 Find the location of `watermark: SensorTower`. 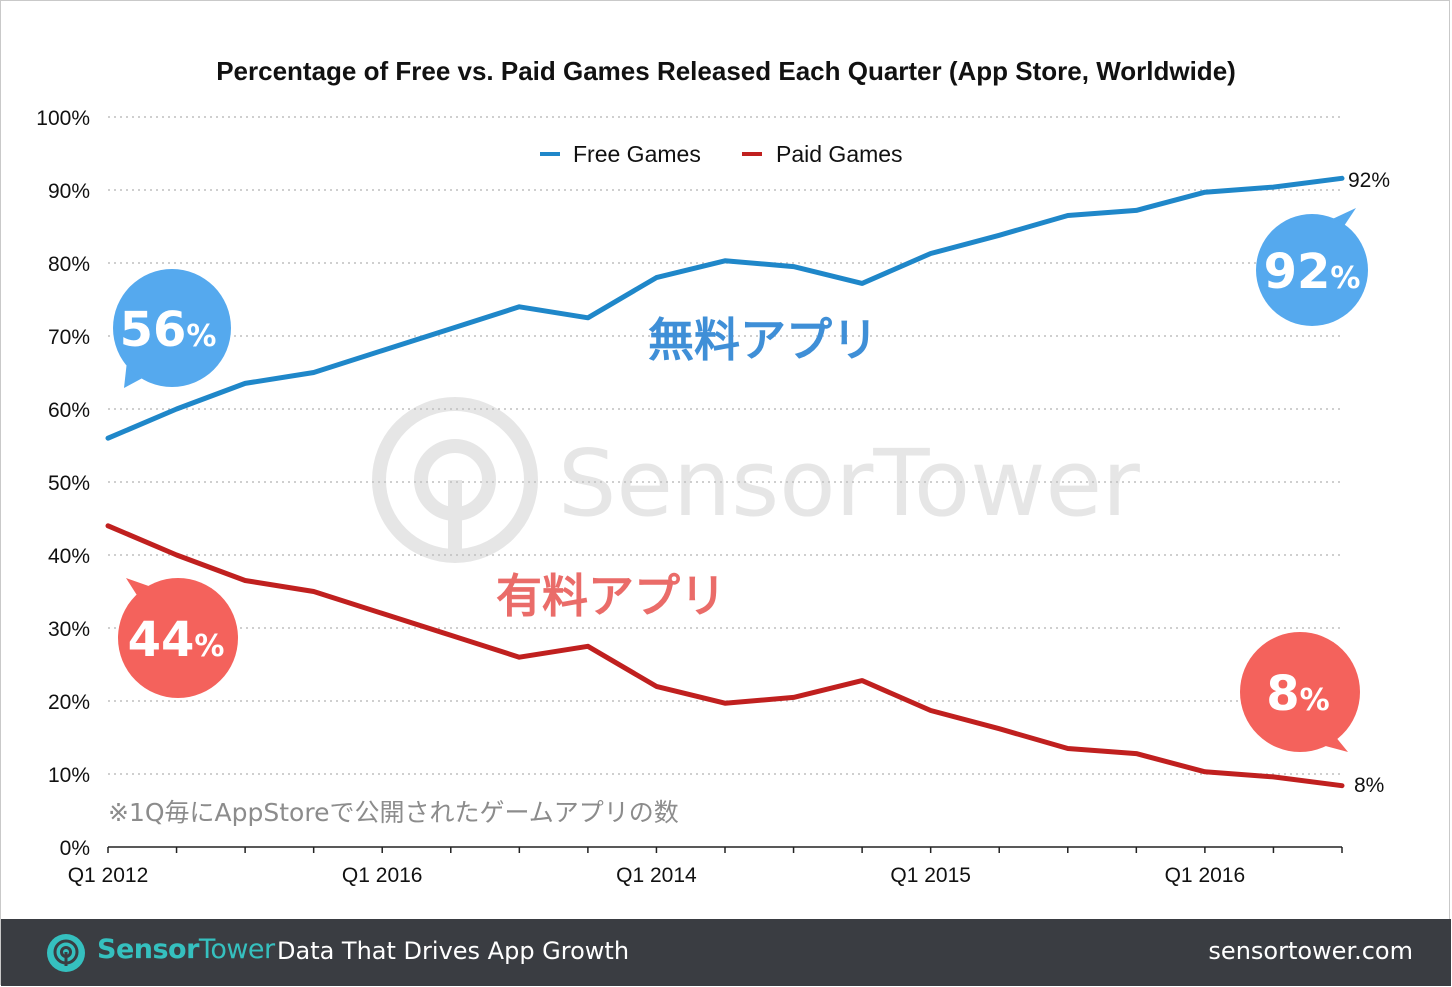

watermark: SensorTower is located at coordinates (756, 480).